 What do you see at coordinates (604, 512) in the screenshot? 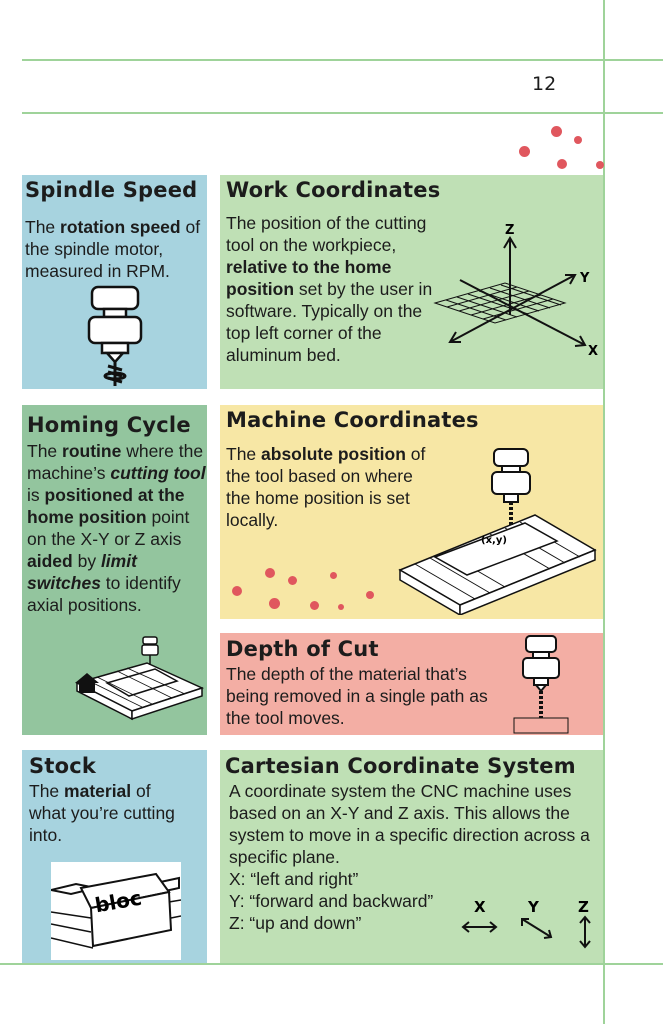
I see `right-margin-rule` at bounding box center [604, 512].